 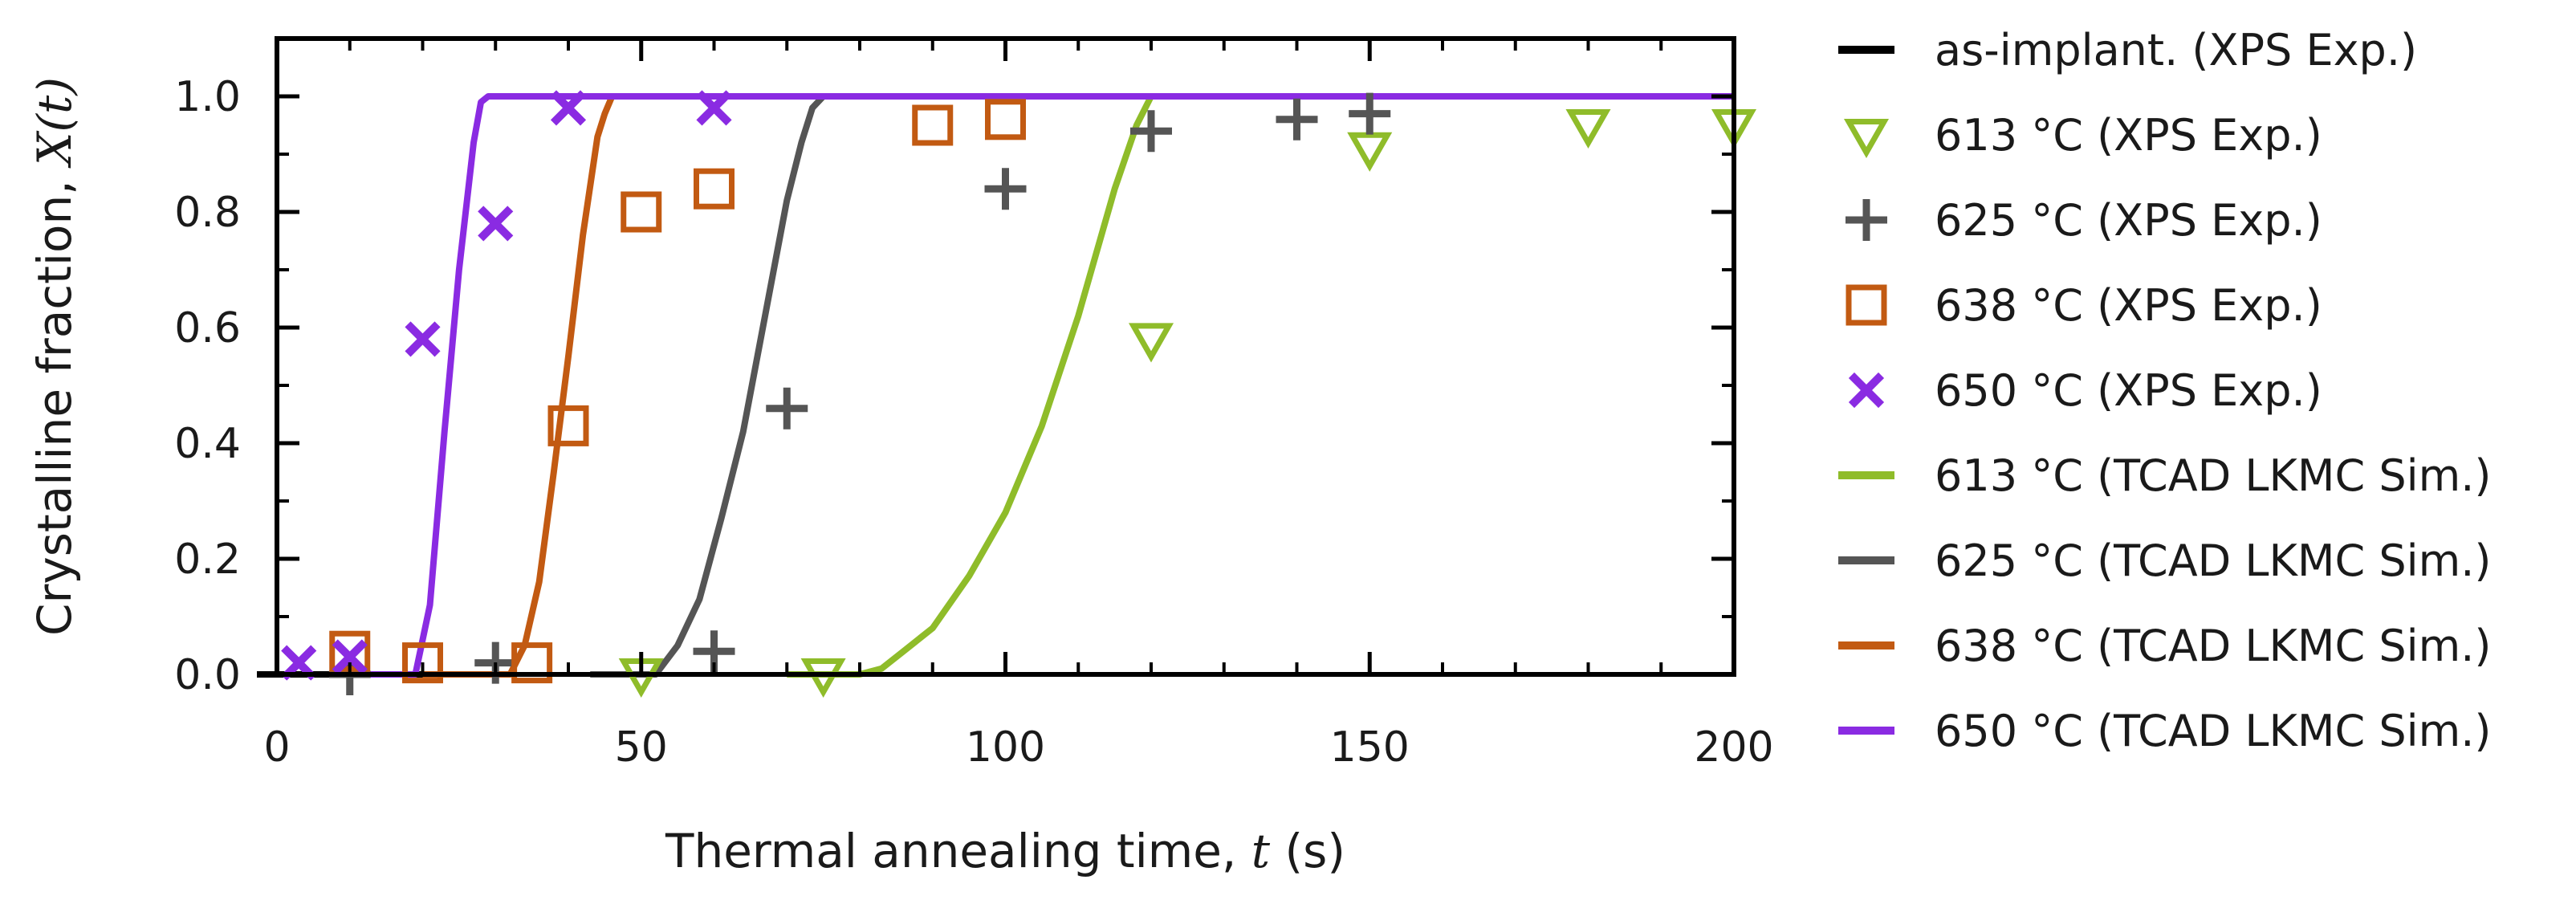 What do you see at coordinates (2213, 731) in the screenshot?
I see `legend-label: 650 °C (TCAD LKMC Sim.)` at bounding box center [2213, 731].